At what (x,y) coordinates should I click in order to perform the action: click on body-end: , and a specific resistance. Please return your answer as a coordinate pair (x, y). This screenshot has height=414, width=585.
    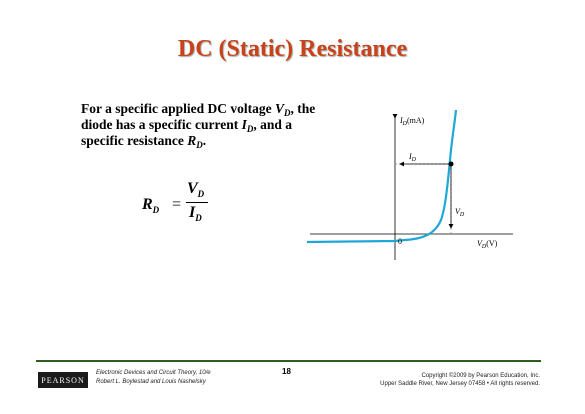
    Looking at the image, I should click on (187, 132).